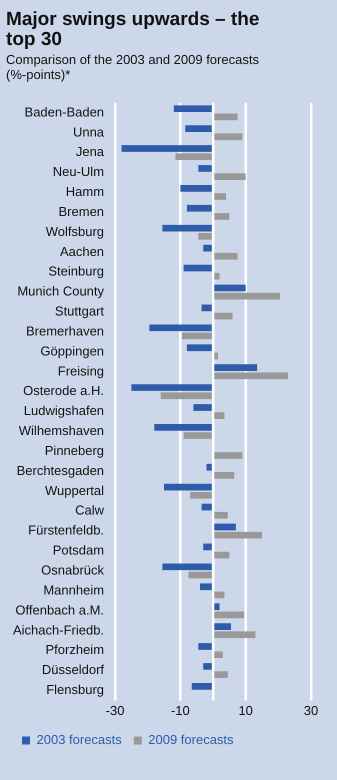  Describe the element at coordinates (79, 740) in the screenshot. I see `legend-label: 2003 forecasts` at that location.